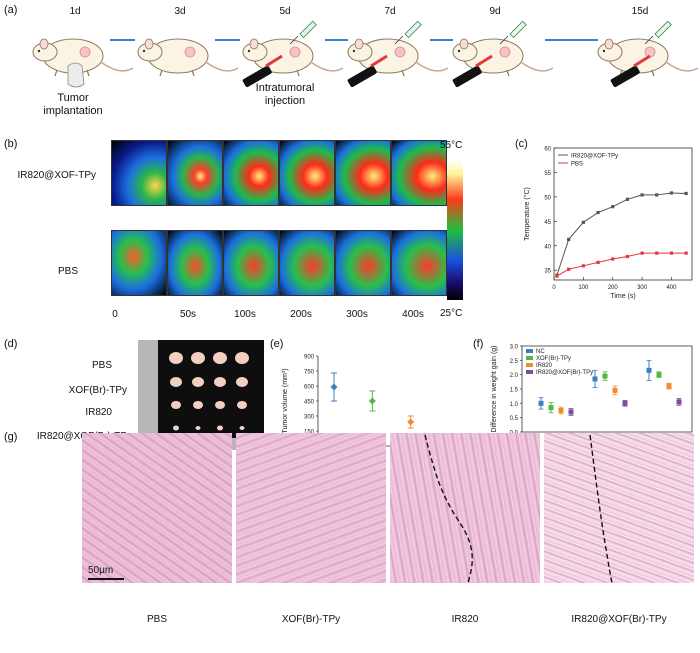 Image resolution: width=700 pixels, height=653 pixels. What do you see at coordinates (451, 145) in the screenshot?
I see `scale-max-label: 55°C` at bounding box center [451, 145].